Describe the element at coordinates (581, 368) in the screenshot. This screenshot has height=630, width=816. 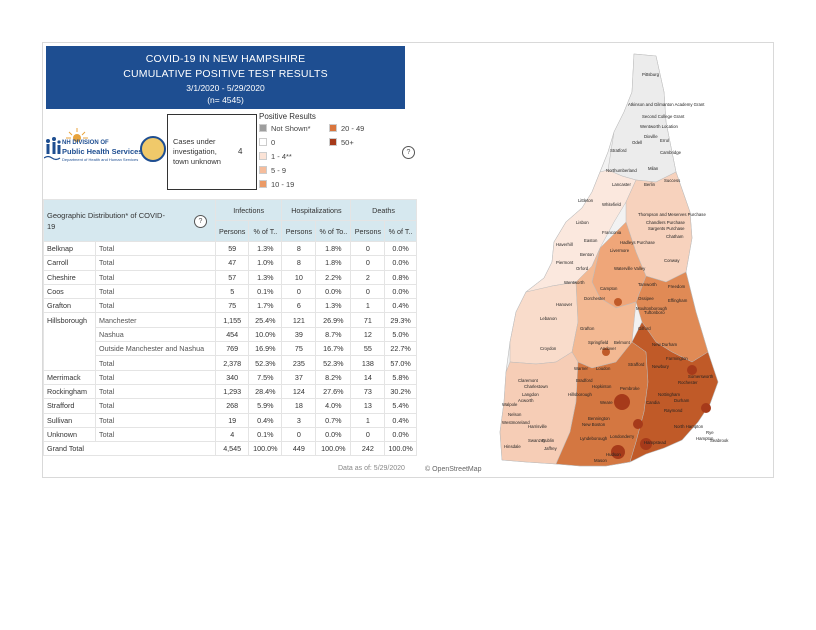
I see `map-town-label: Warner` at that location.